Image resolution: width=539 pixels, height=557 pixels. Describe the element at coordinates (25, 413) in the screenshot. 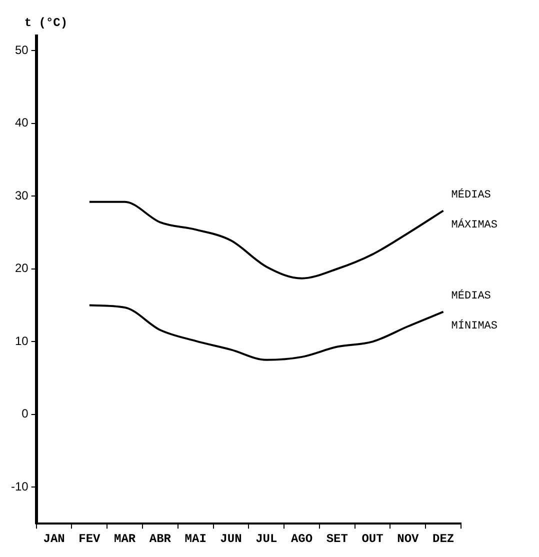

I see `y-tick-label: 0` at that location.